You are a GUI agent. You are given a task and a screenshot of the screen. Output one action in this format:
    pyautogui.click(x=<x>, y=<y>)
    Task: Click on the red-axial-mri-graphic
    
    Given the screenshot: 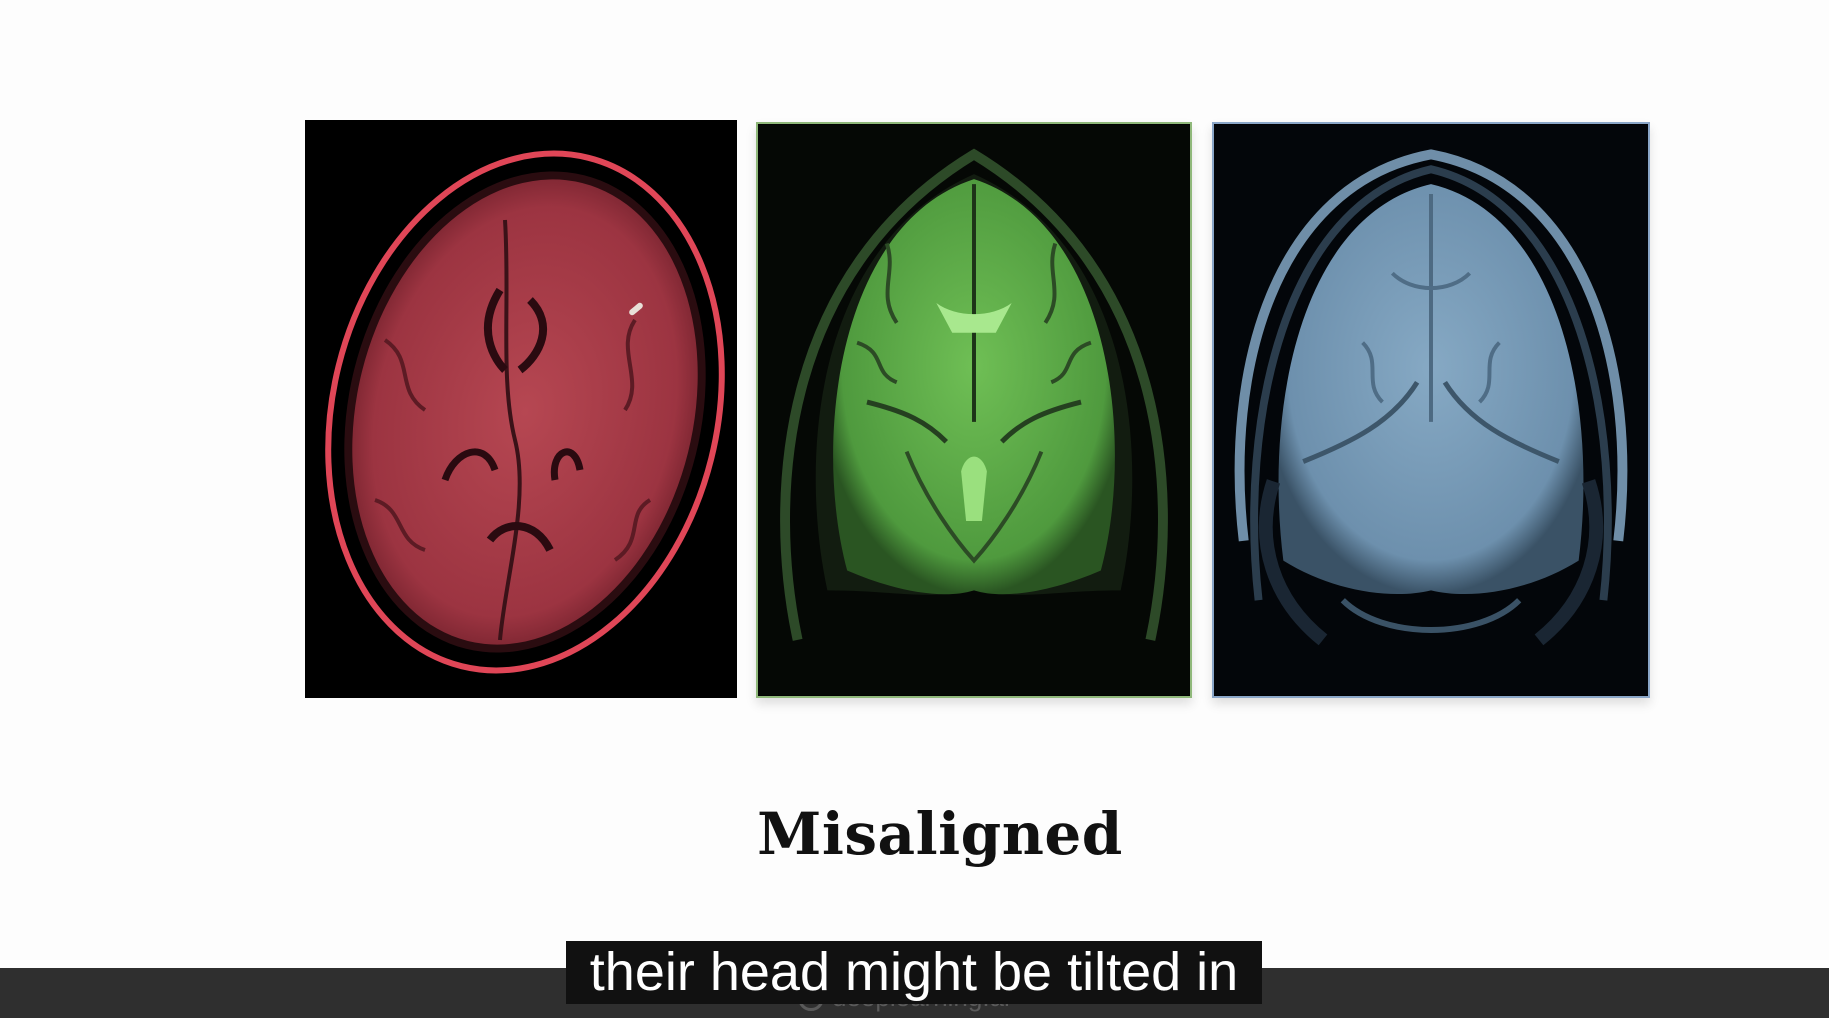 What is the action you would take?
    pyautogui.click(x=521, y=409)
    